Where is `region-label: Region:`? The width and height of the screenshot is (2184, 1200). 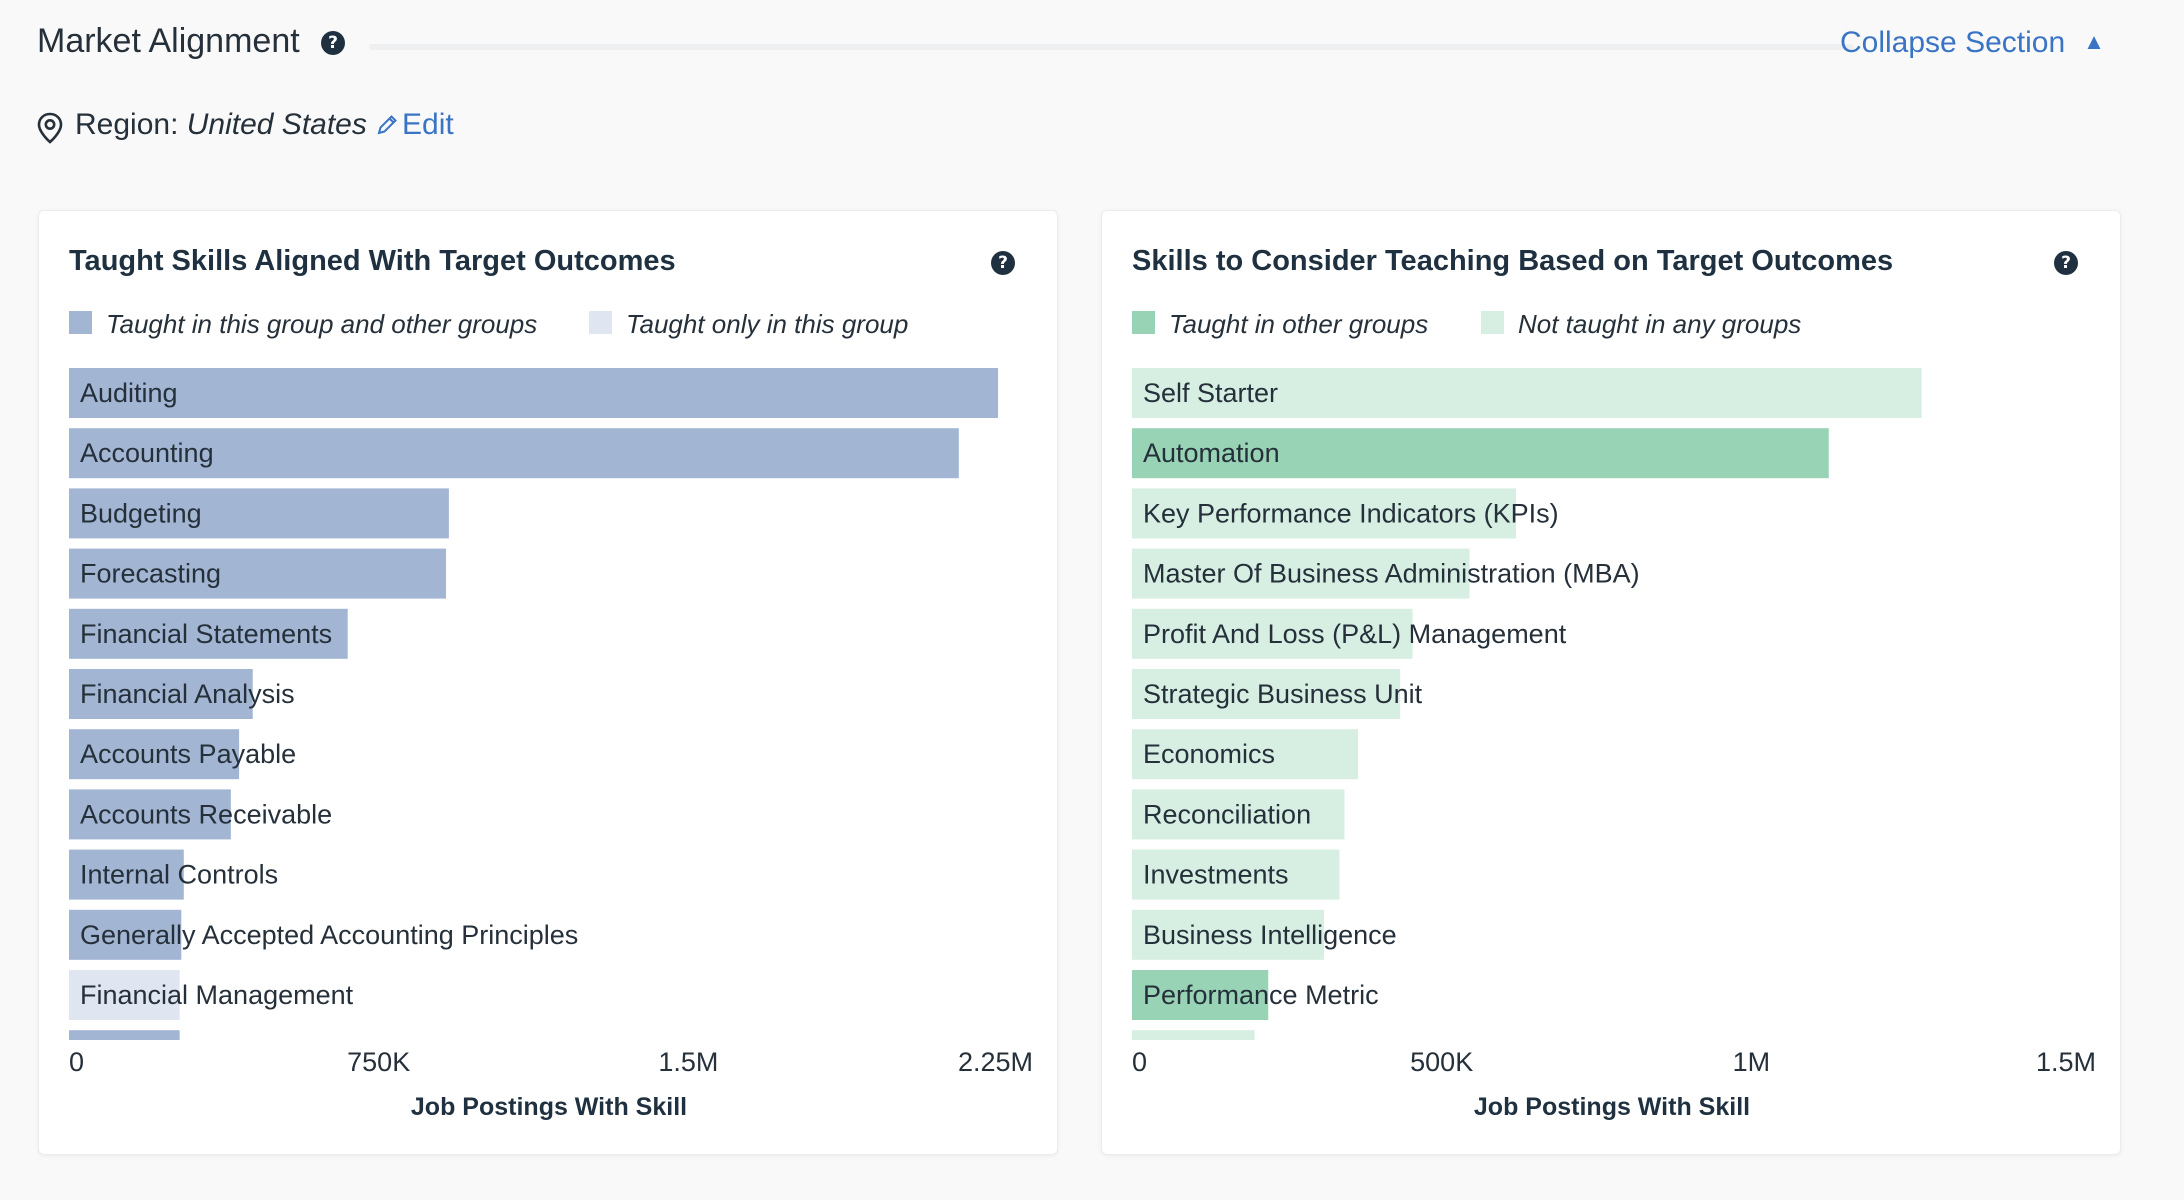 region-label: Region: is located at coordinates (127, 124).